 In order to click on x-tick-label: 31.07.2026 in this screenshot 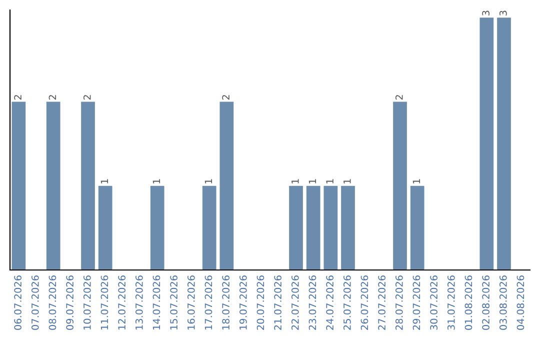, I will do `click(451, 302)`.